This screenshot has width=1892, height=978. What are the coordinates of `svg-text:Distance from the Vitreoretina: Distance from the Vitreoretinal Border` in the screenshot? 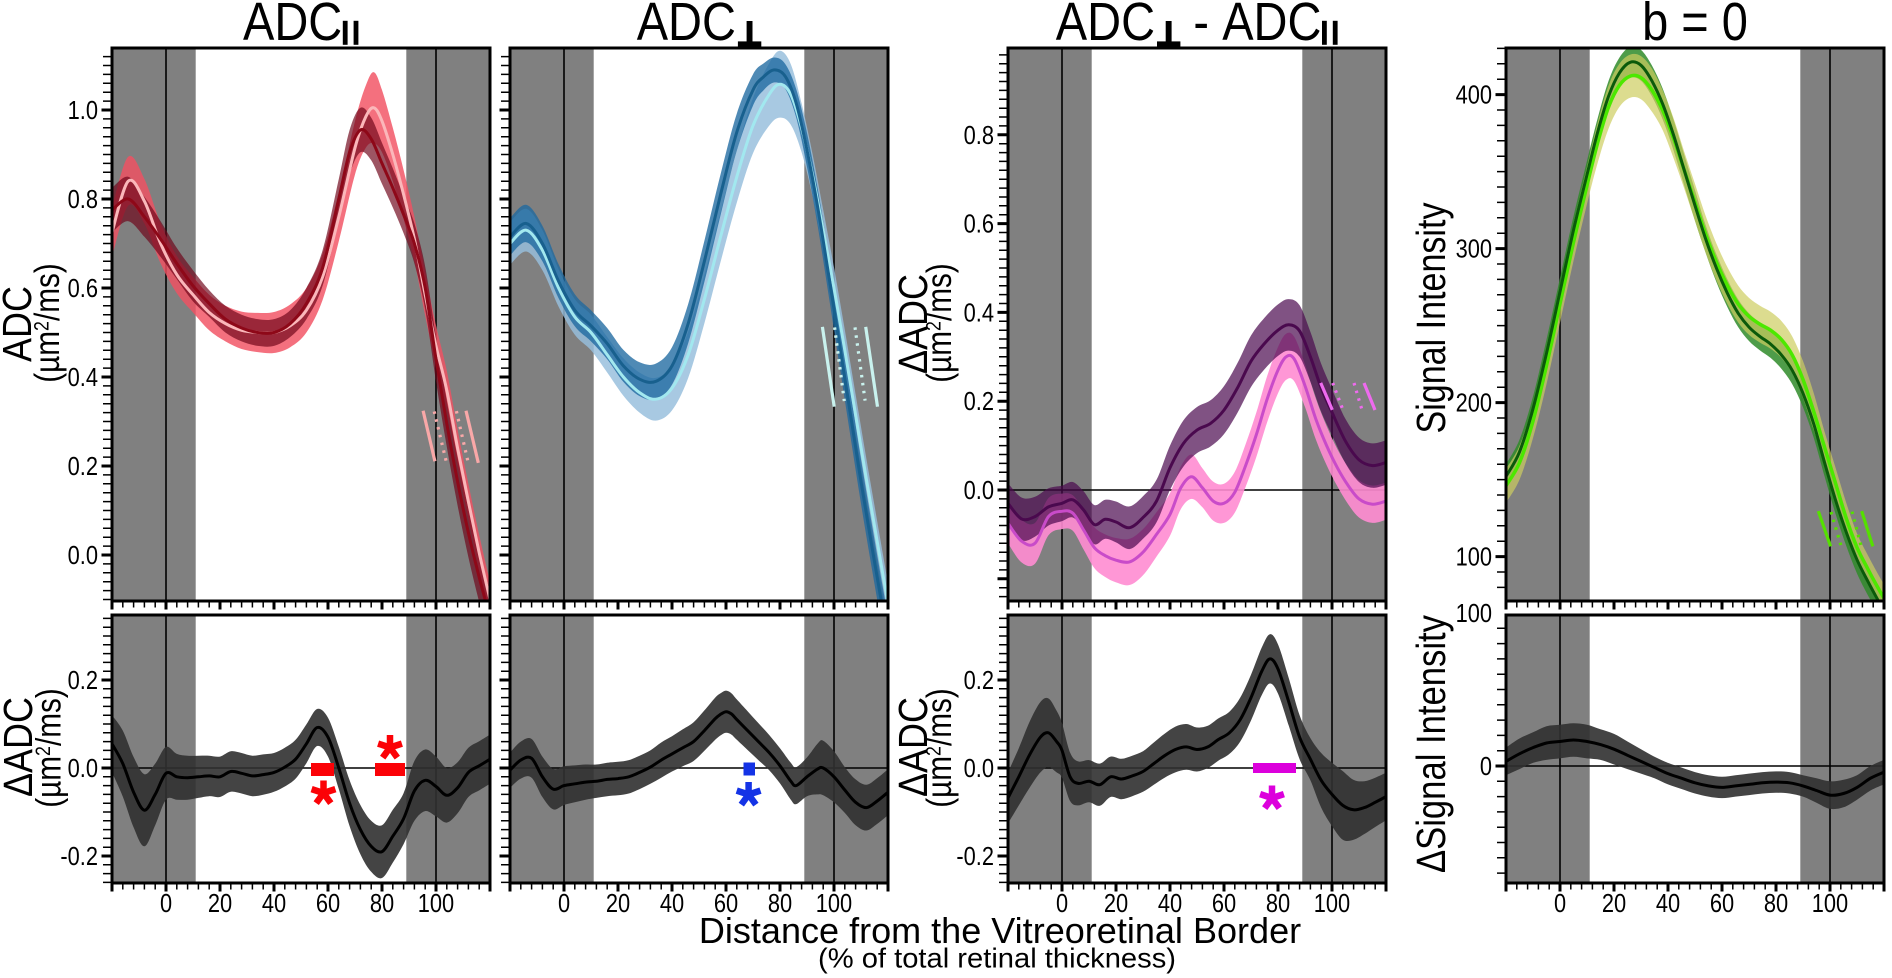 It's located at (1000, 930).